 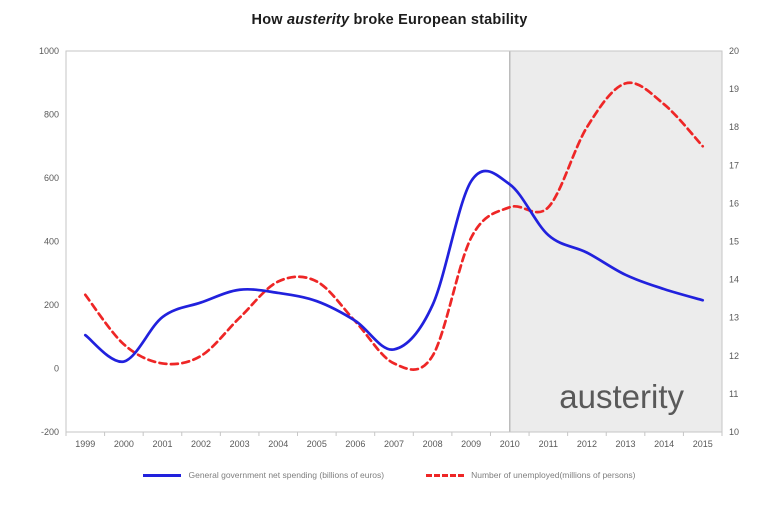 I want to click on right-axis-label: 19, so click(x=734, y=89).